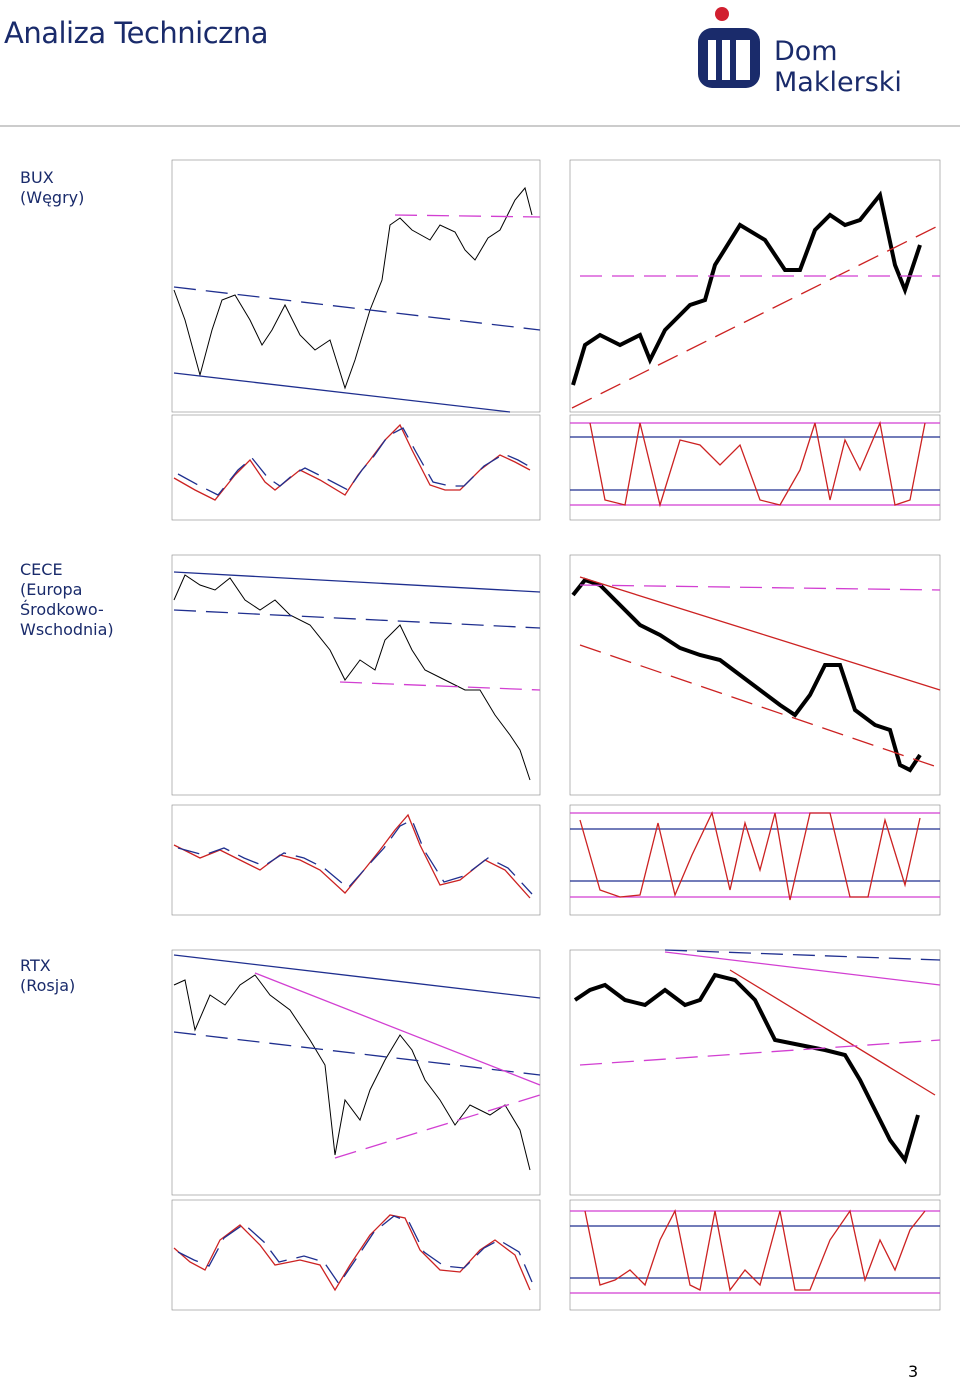  What do you see at coordinates (37, 177) in the screenshot?
I see `section-name: BUX` at bounding box center [37, 177].